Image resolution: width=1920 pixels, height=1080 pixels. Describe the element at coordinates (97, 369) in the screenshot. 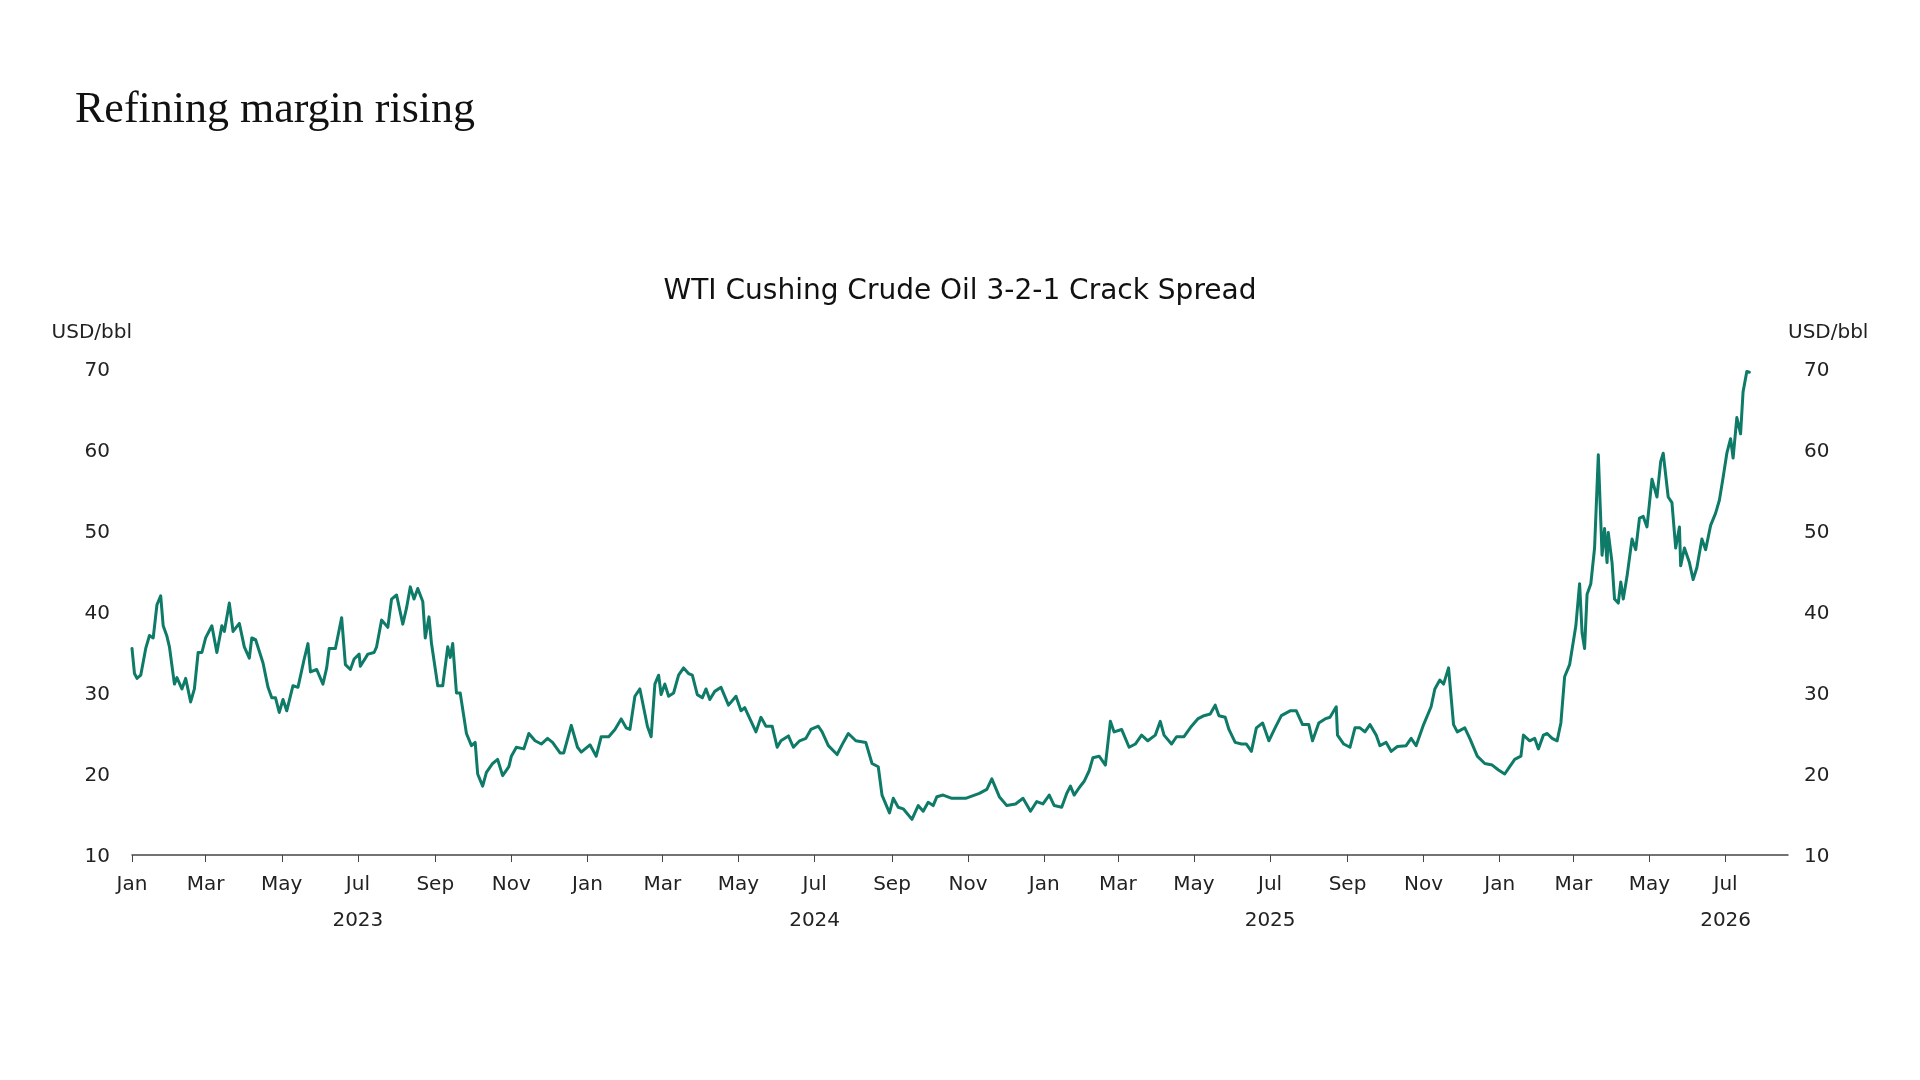

I see `y-tick-label: 70` at that location.